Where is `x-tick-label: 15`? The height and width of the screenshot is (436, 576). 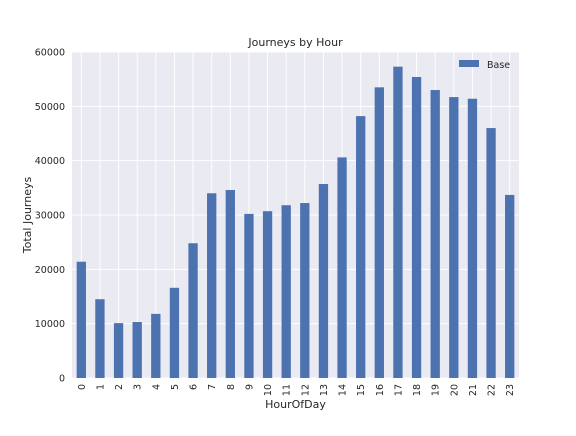 x-tick-label: 15 is located at coordinates (361, 390).